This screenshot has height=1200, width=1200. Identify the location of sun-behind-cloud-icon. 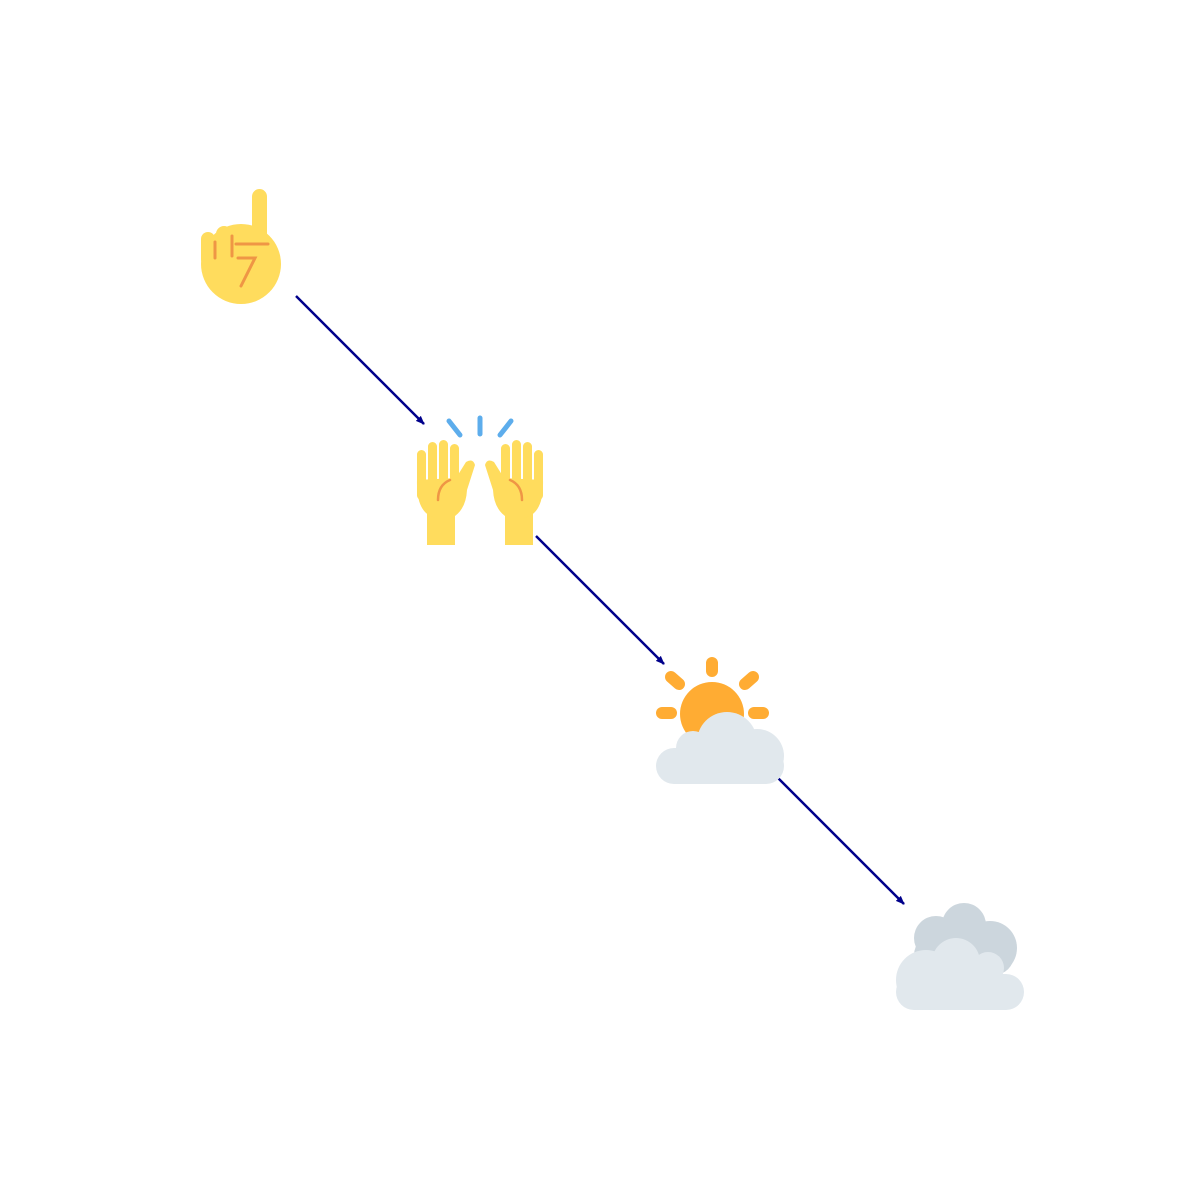
(720, 720).